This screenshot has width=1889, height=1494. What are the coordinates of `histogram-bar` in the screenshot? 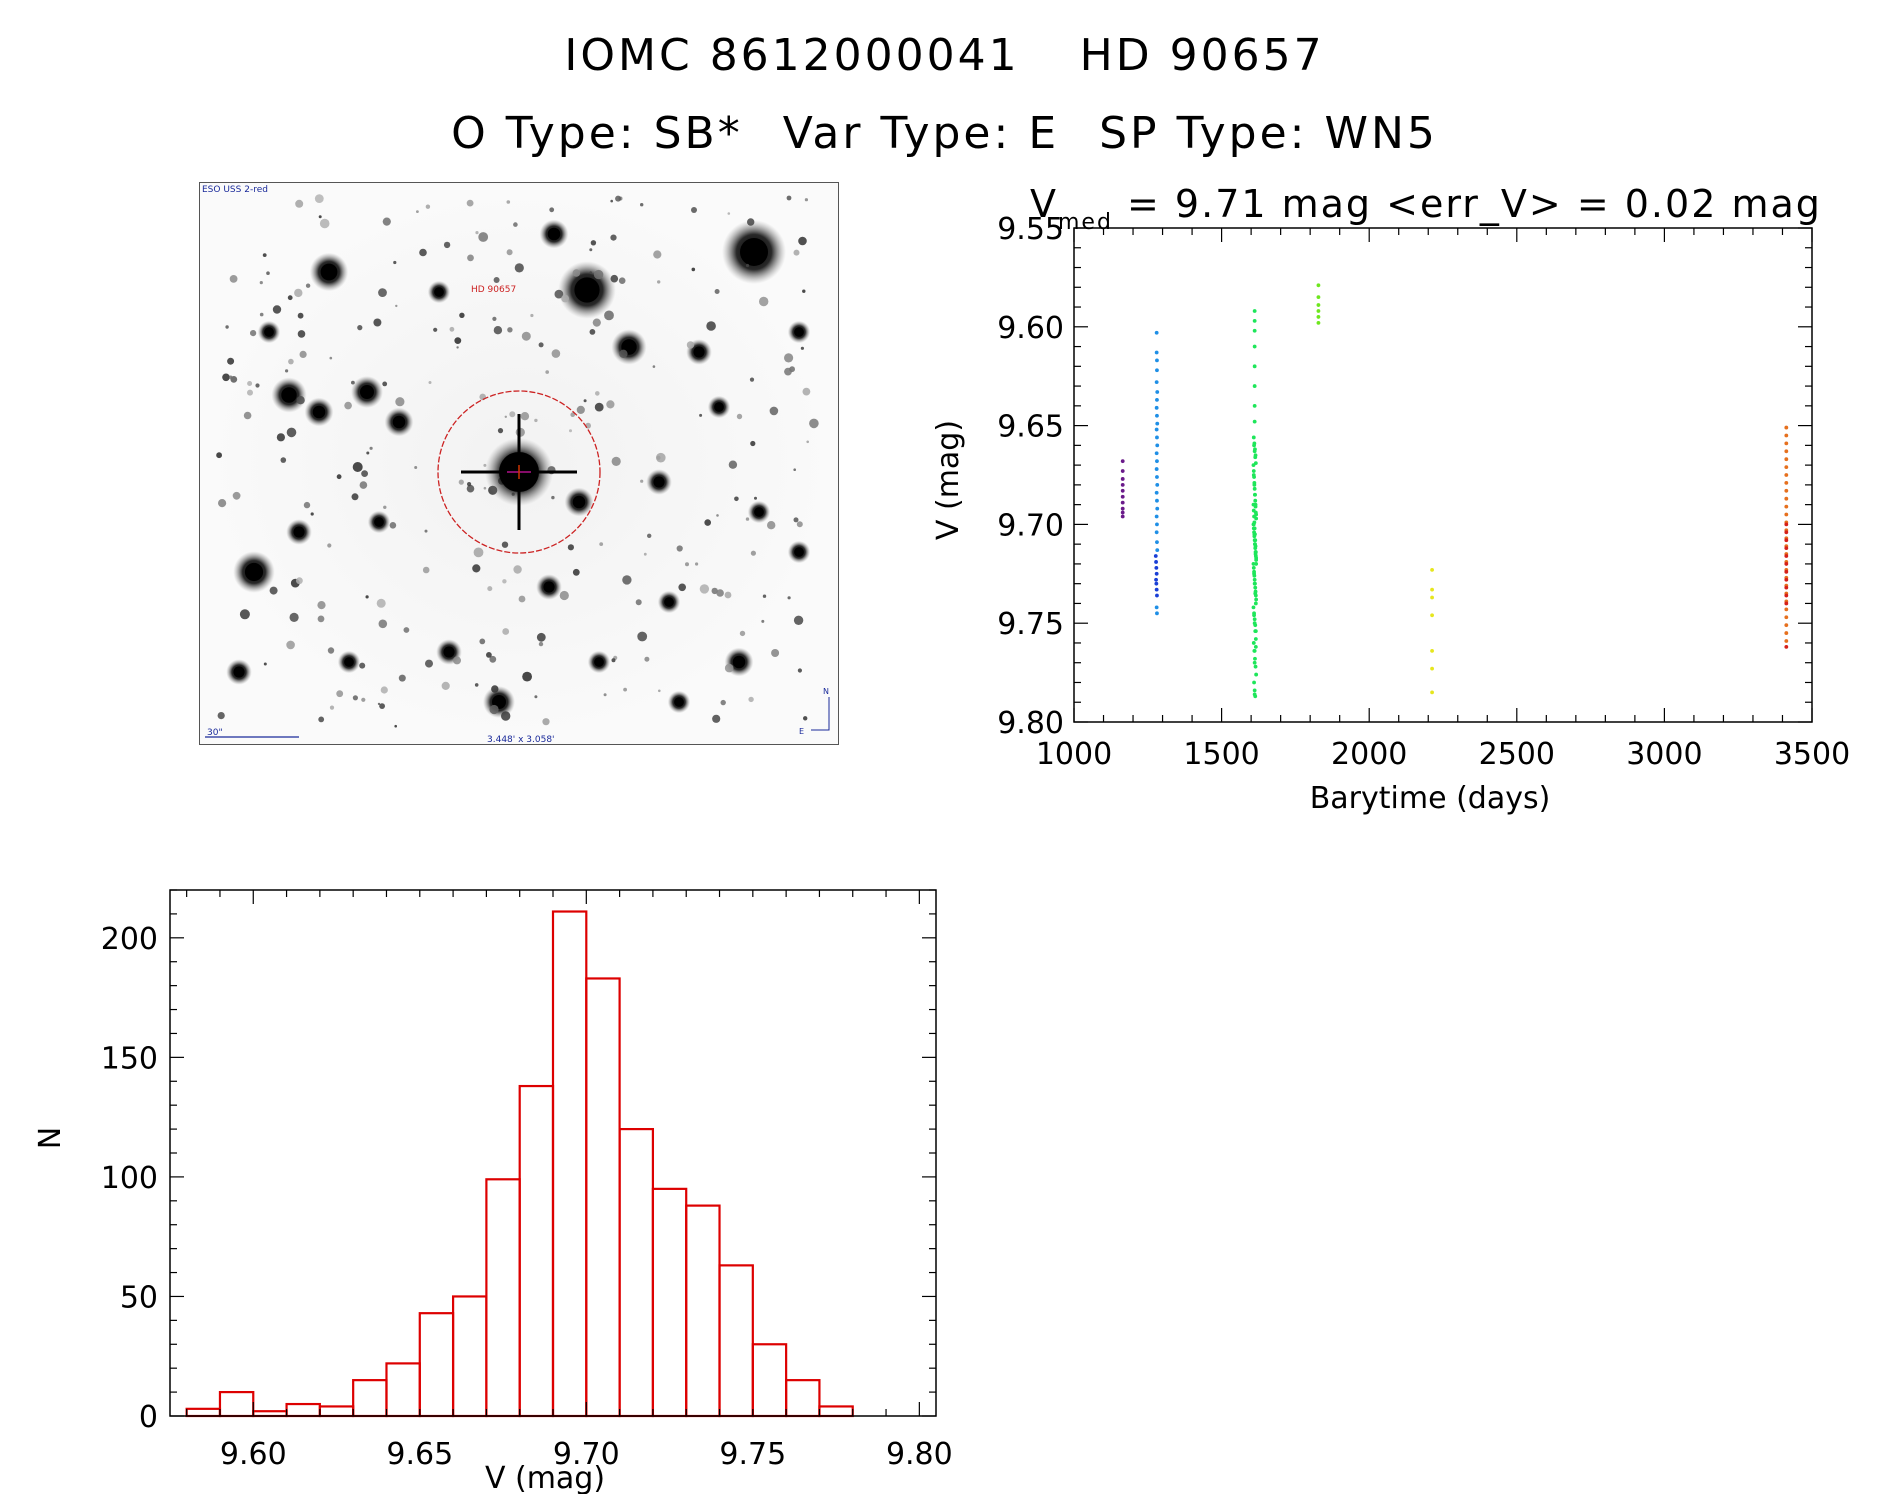 It's located at (836, 1411).